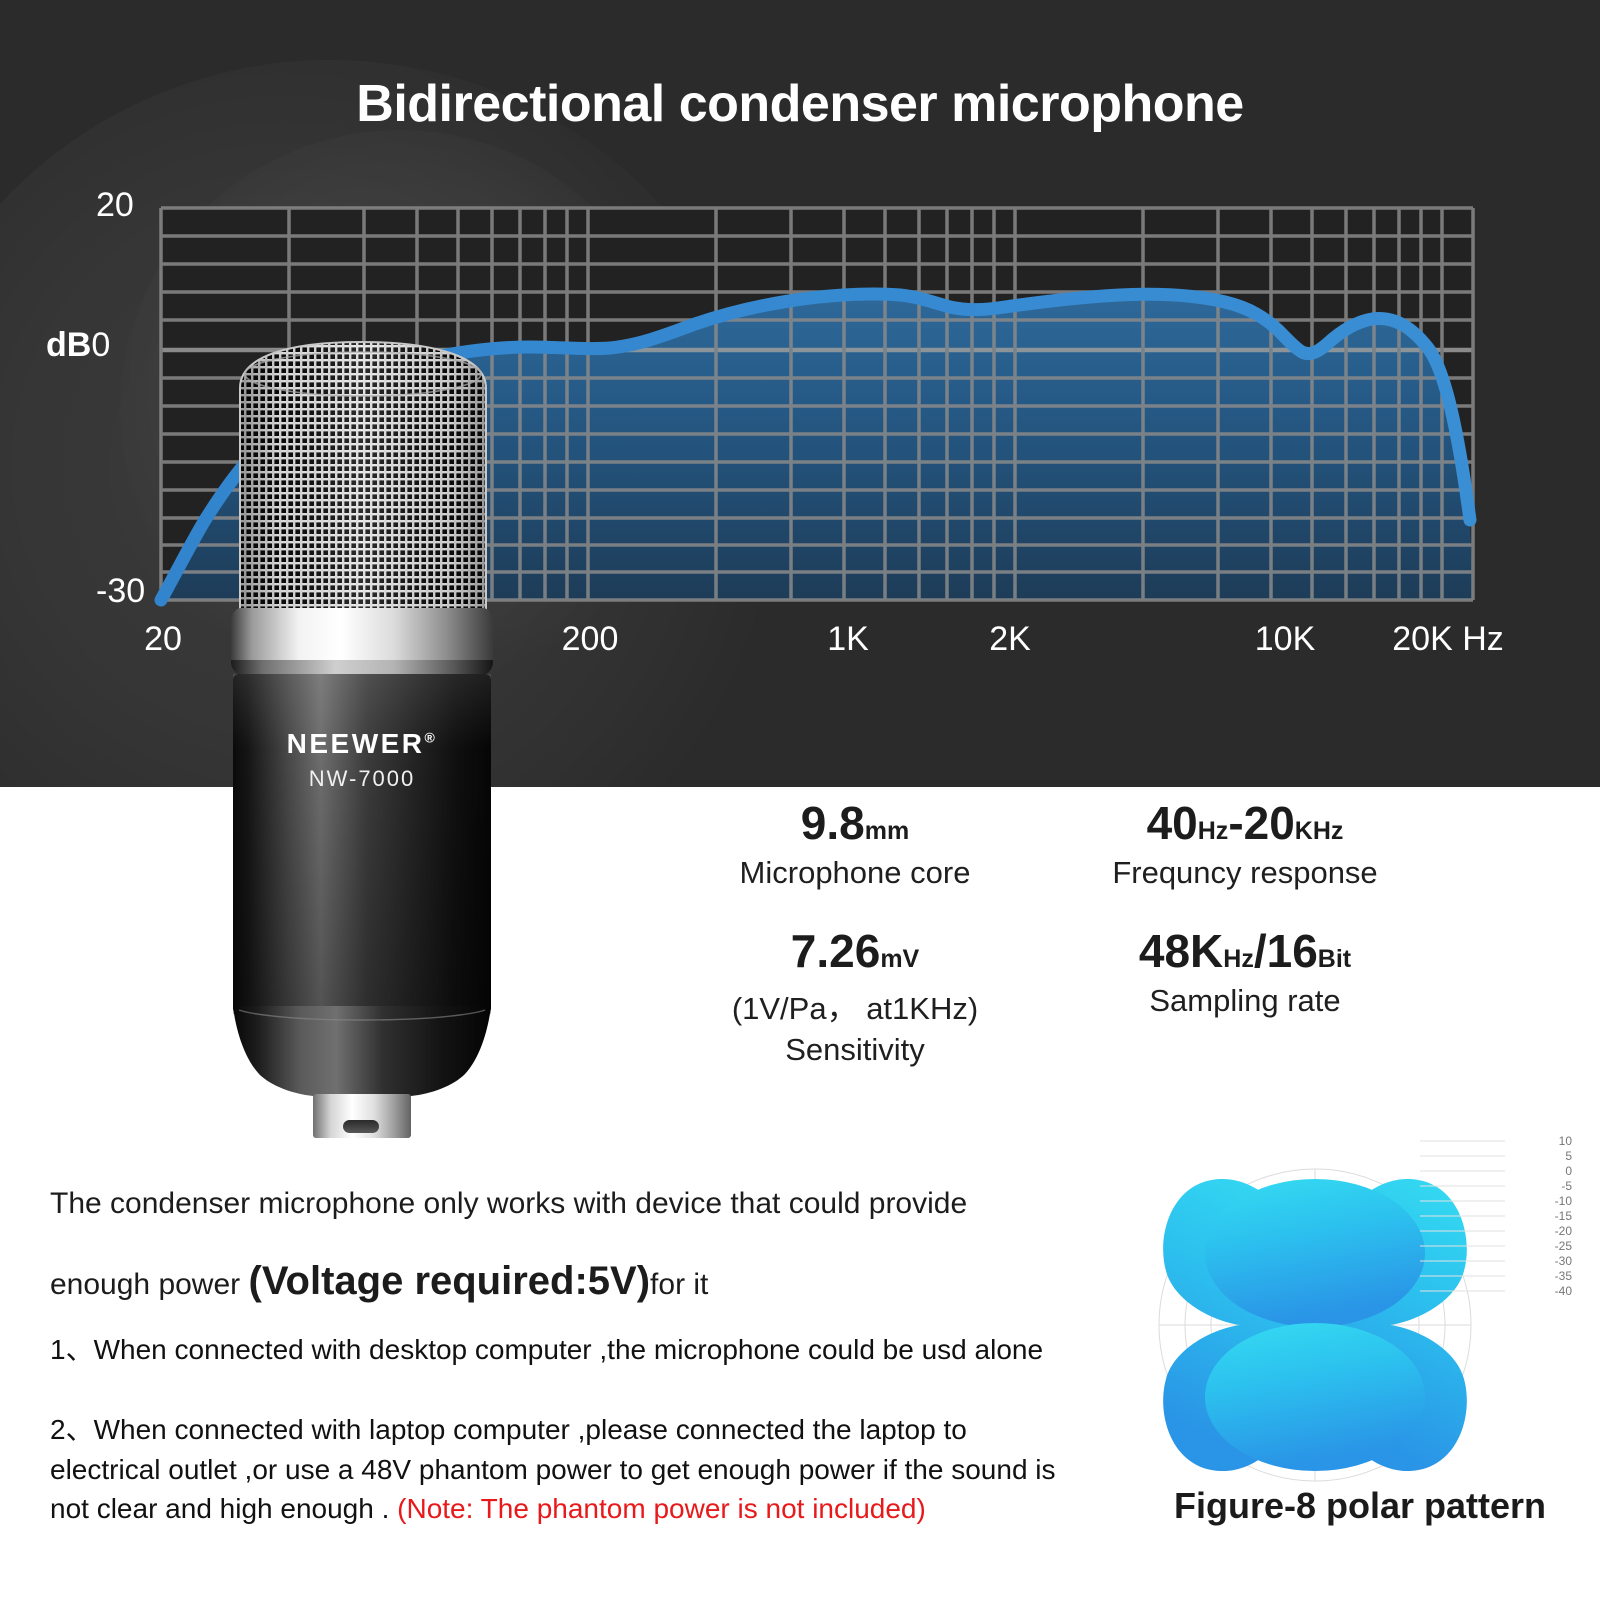 The width and height of the screenshot is (1600, 1600). I want to click on spec-sampling-rate: 48KHz/16Bit Sampling rate, so click(1245, 973).